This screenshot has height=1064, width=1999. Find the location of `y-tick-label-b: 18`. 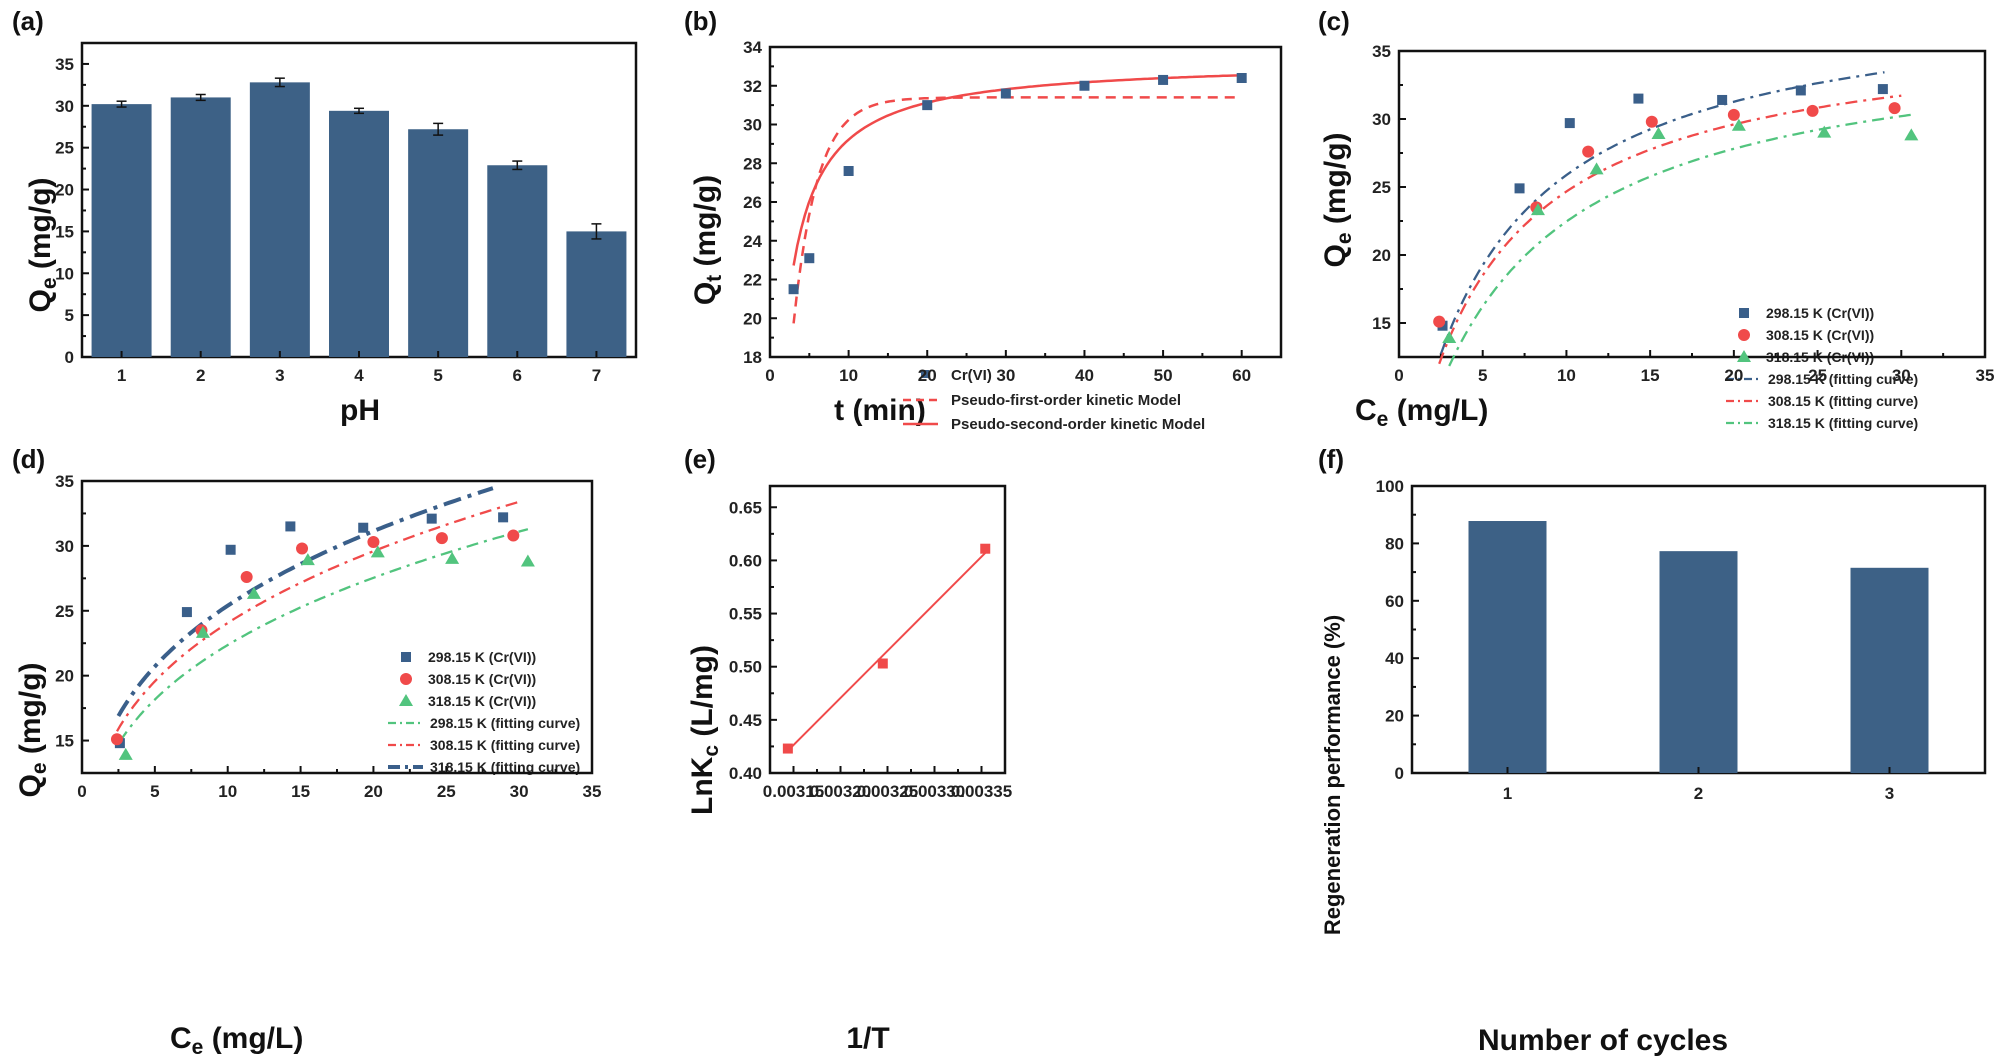

y-tick-label-b: 18 is located at coordinates (752, 357).